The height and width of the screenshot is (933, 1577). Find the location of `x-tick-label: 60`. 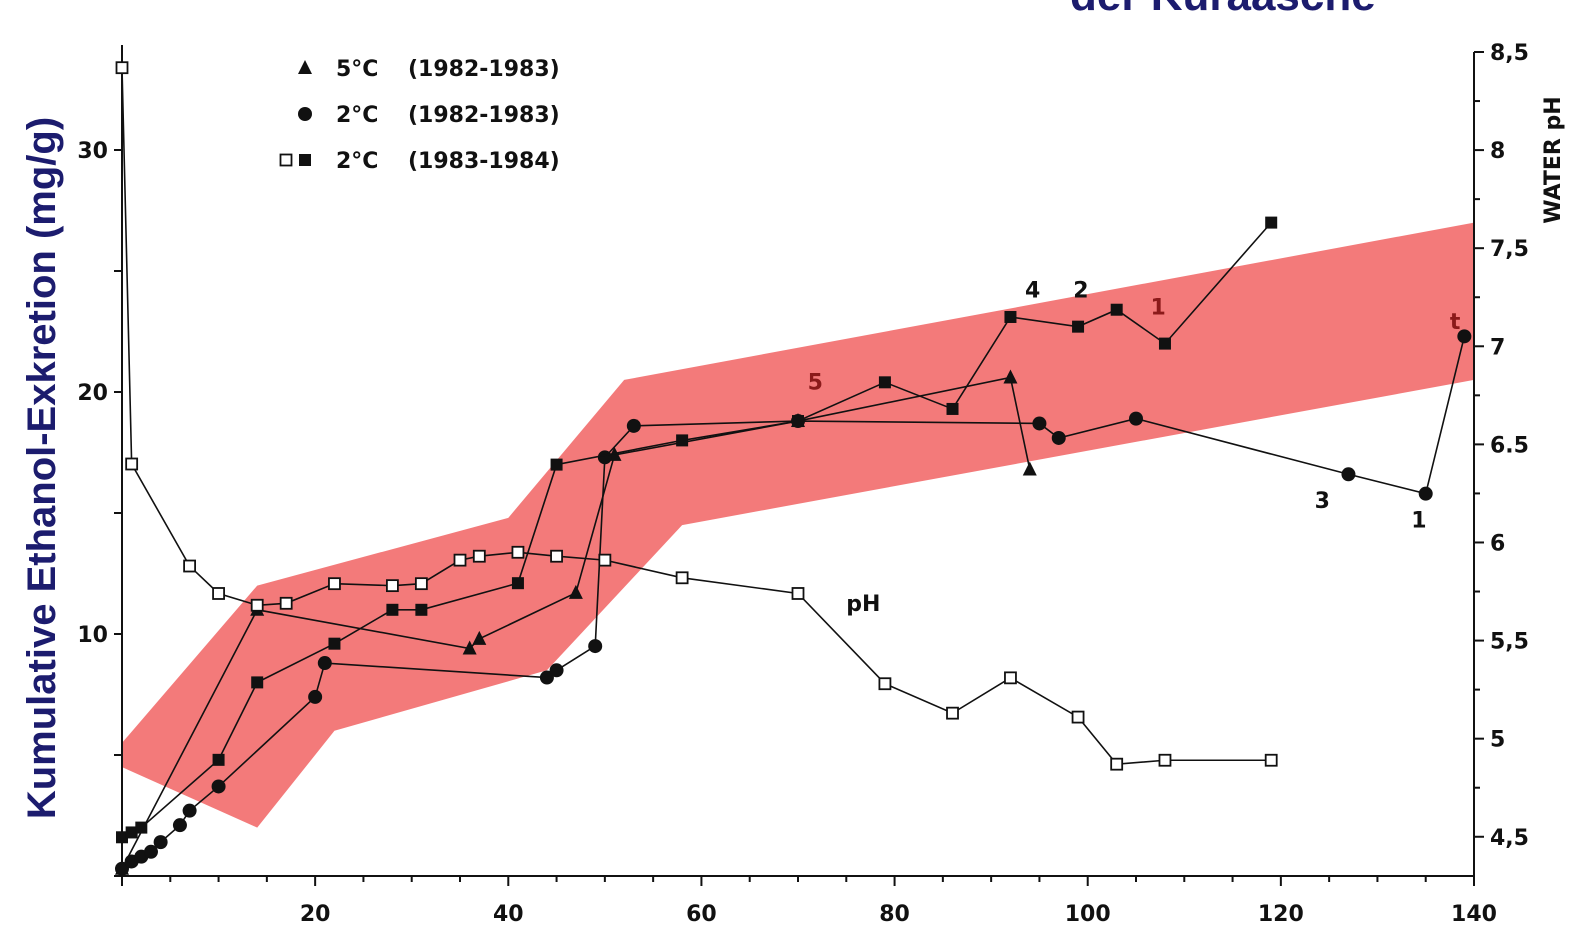

x-tick-label: 60 is located at coordinates (701, 914).